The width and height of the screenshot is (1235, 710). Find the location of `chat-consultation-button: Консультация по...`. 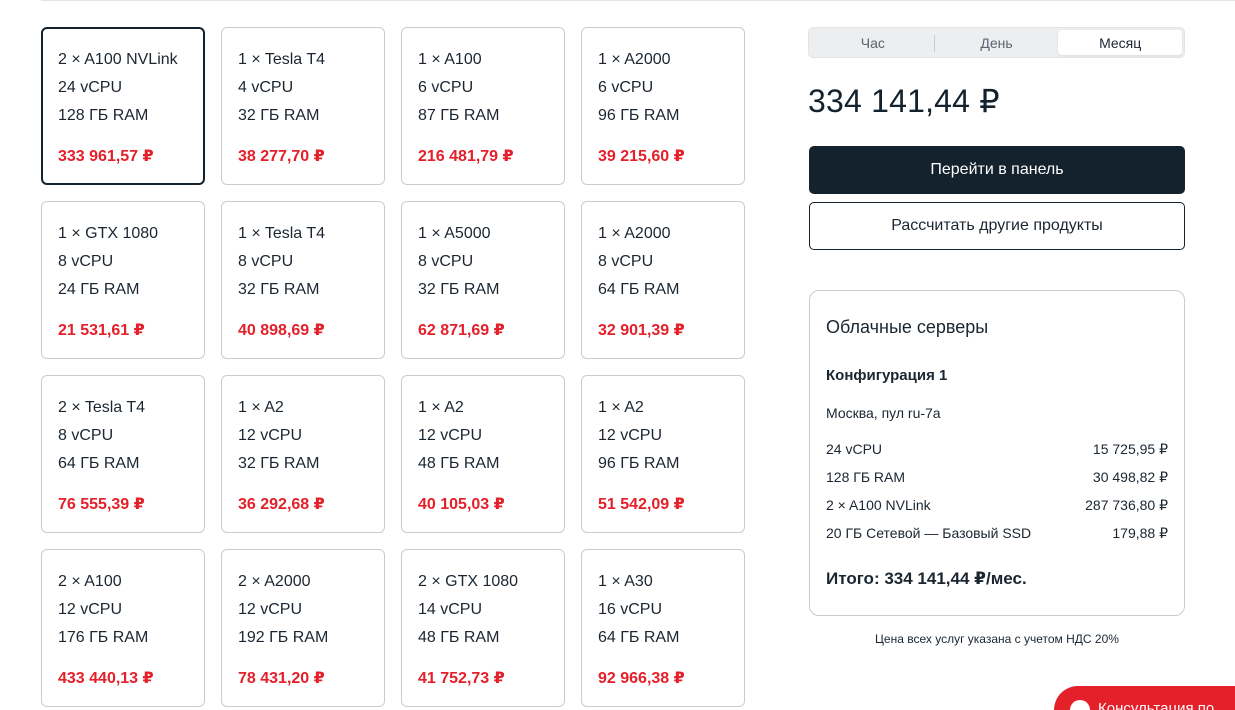

chat-consultation-button: Консультация по... is located at coordinates (1144, 698).